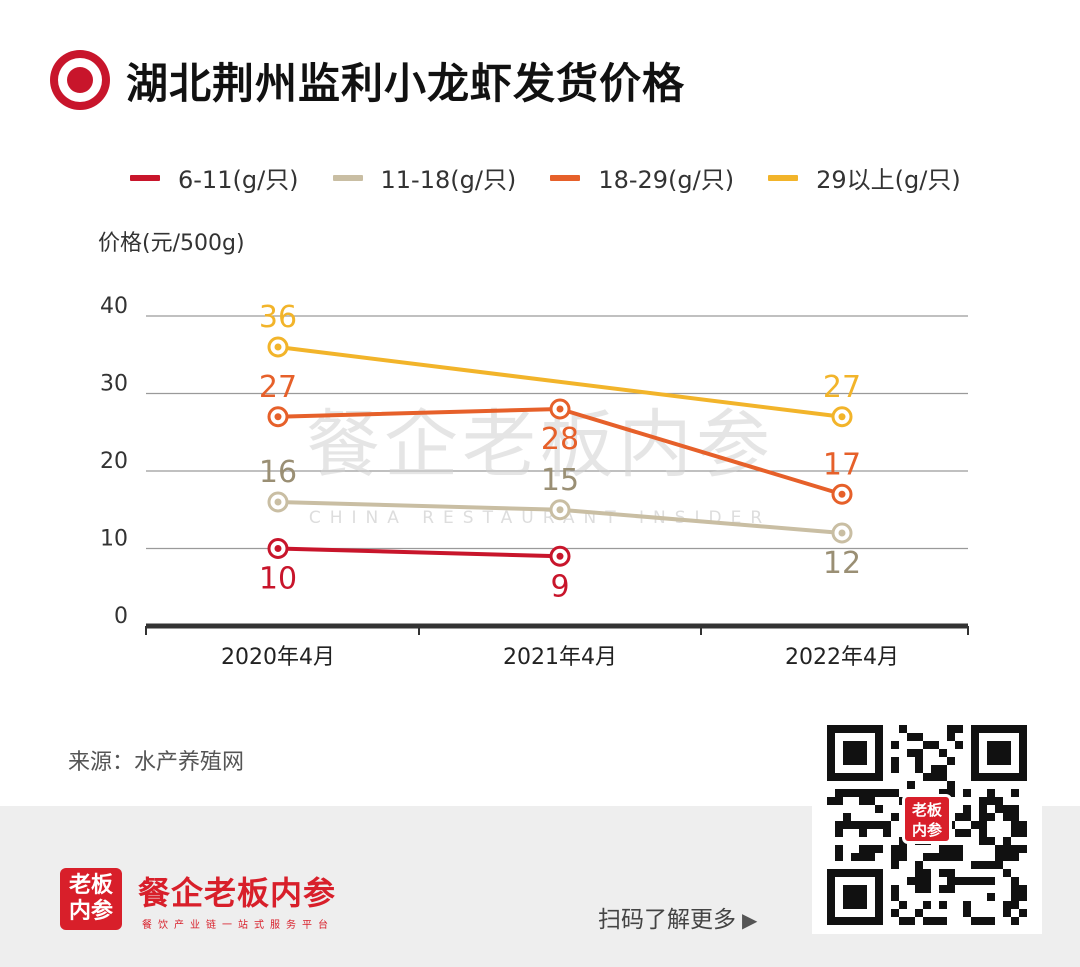 This screenshot has width=1080, height=967. I want to click on legend-label: 29以上(g/只), so click(888, 180).